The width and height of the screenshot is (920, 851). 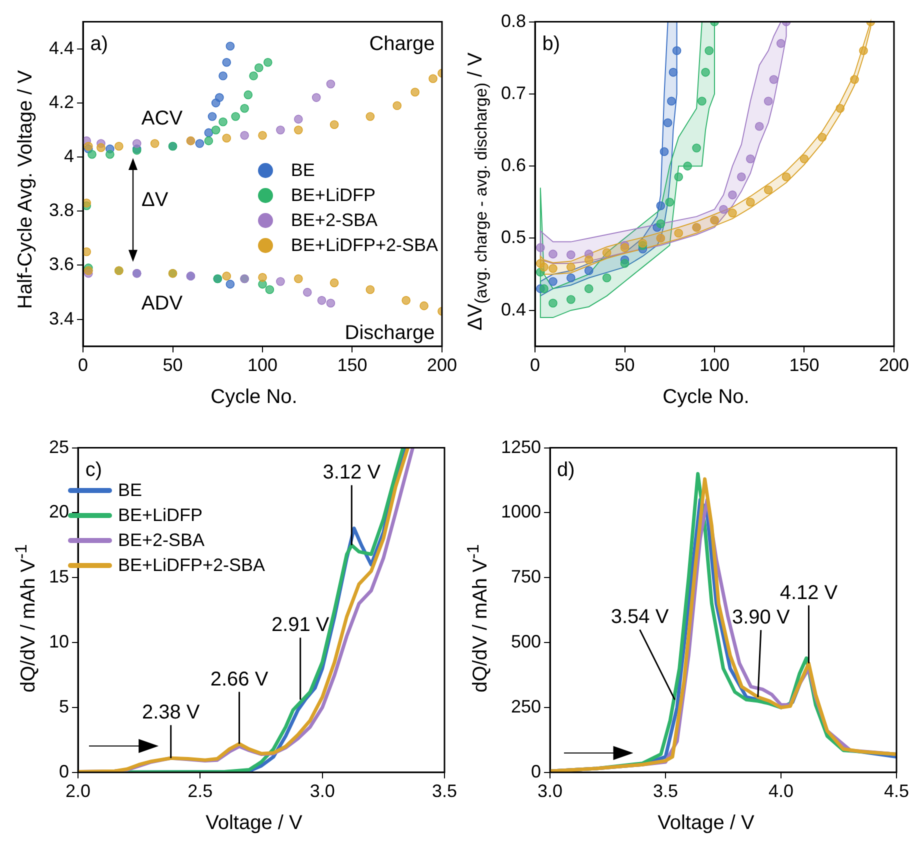 I want to click on y-tick-label: 0.6, so click(x=513, y=165).